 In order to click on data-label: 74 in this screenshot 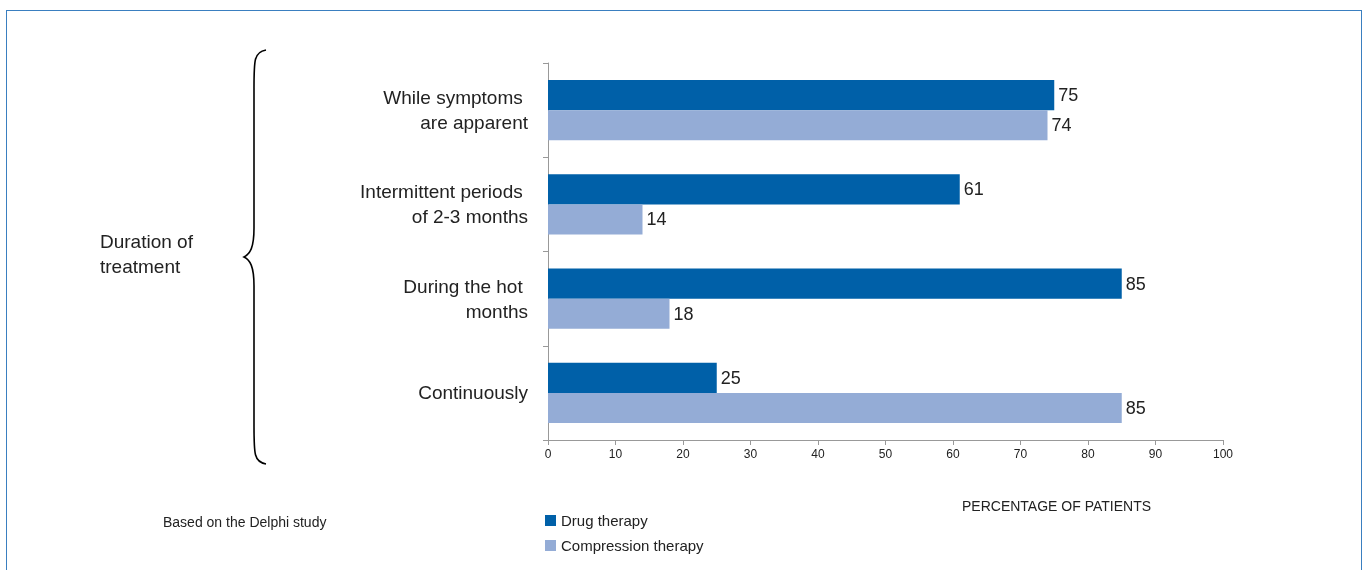, I will do `click(1061, 125)`.